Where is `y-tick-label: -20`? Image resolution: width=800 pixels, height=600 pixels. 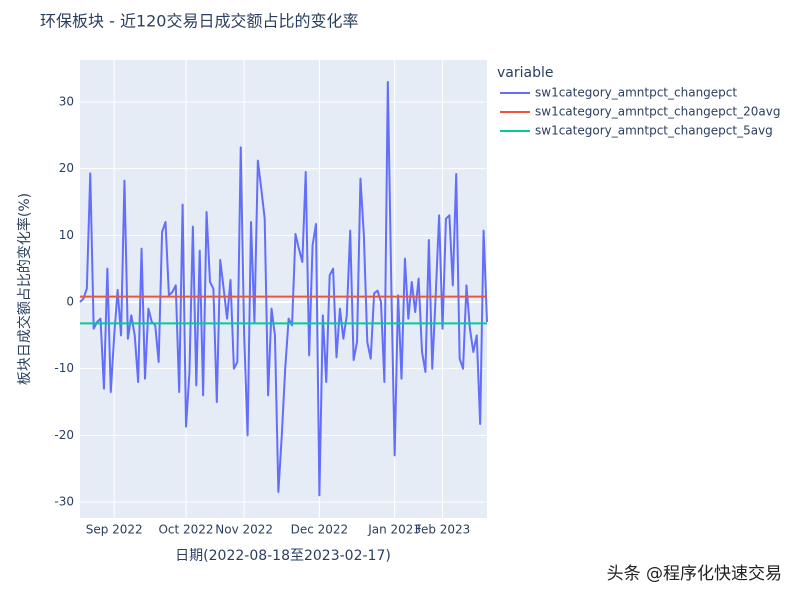 y-tick-label: -20 is located at coordinates (64, 435).